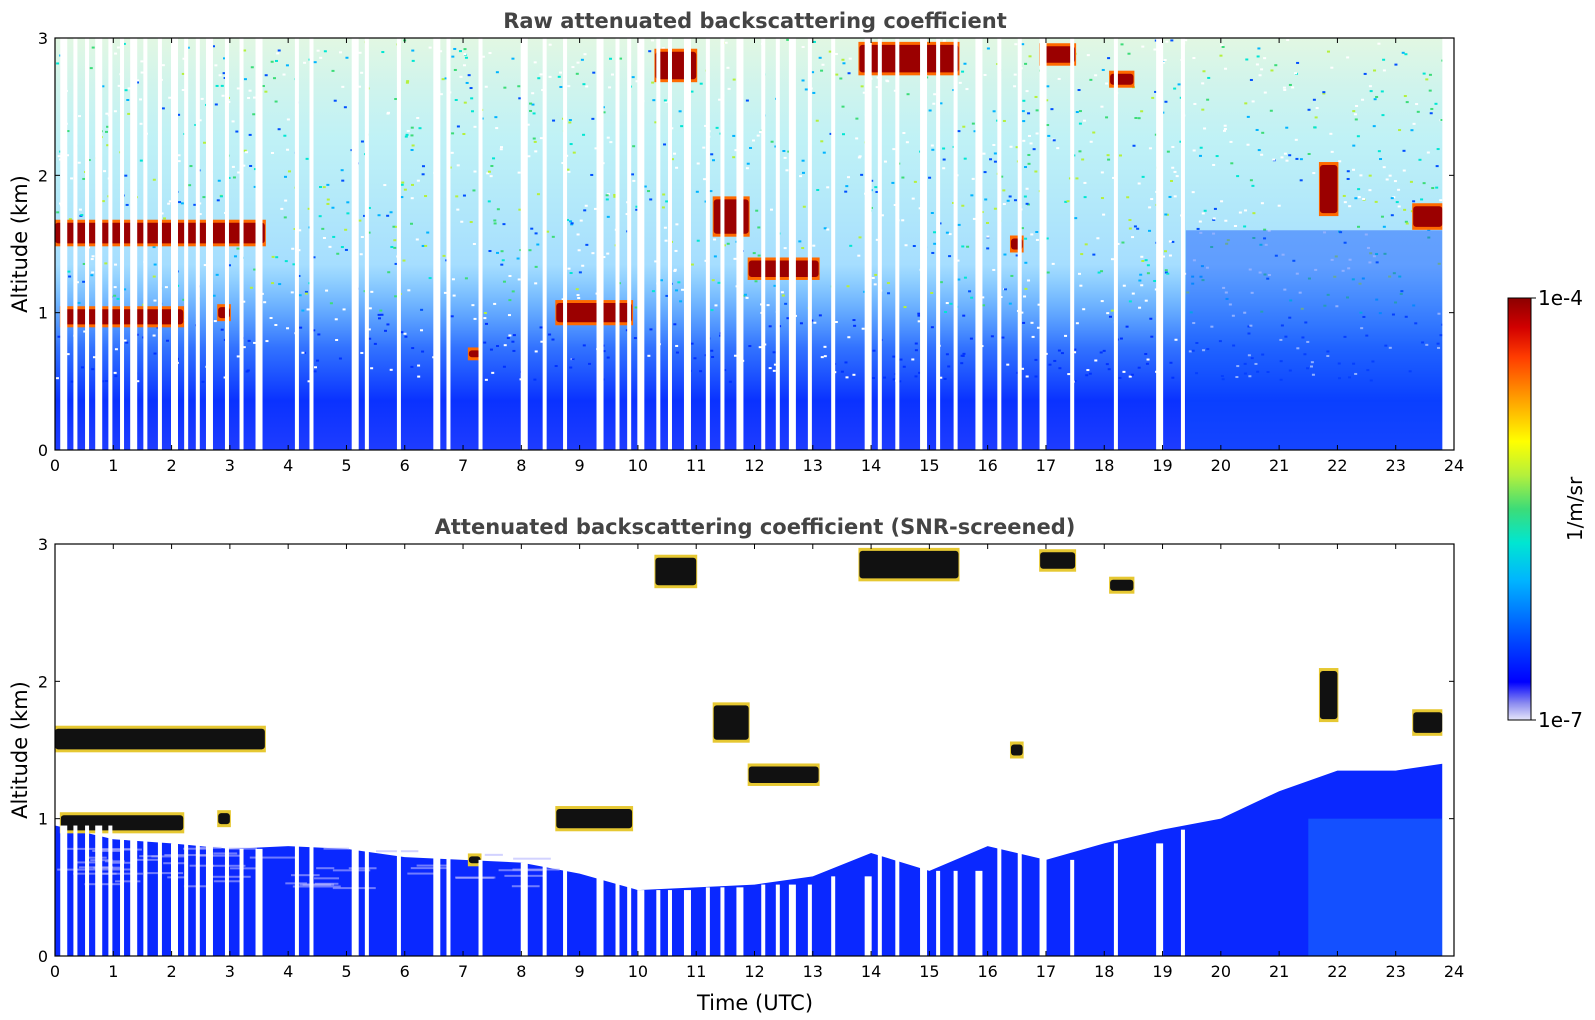 The image size is (1595, 1020). I want to click on cloud-layer, so click(474, 860).